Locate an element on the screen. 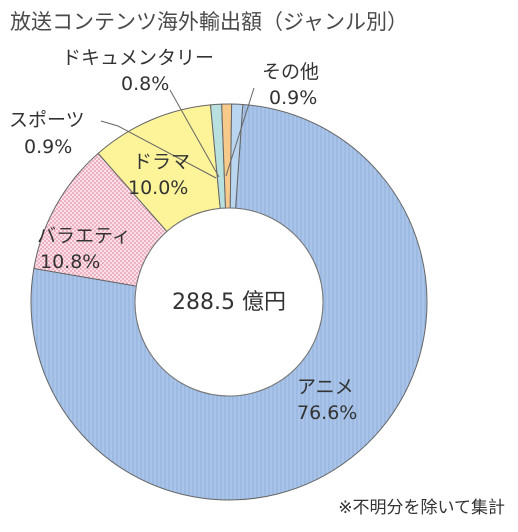 The image size is (518, 532). leader-lines is located at coordinates (177, 133).